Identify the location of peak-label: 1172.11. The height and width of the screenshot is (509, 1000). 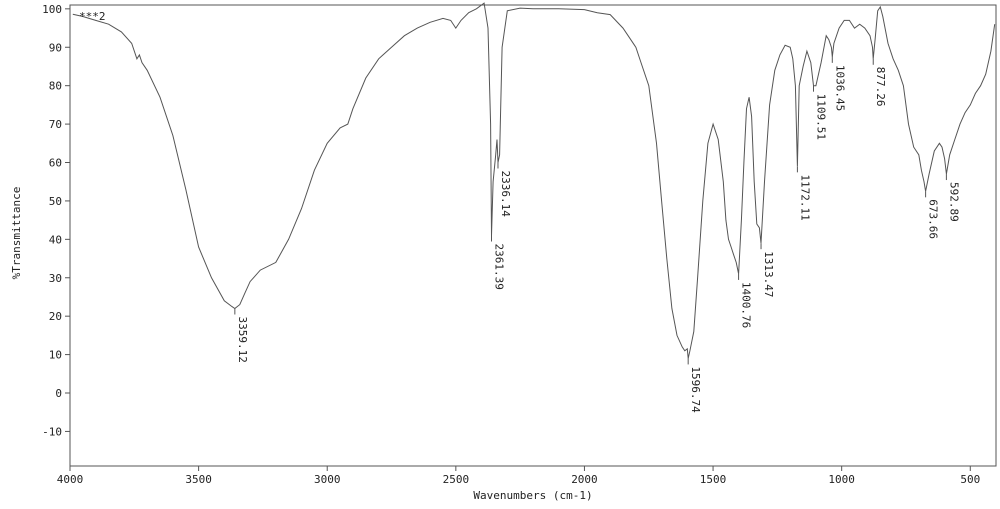
(804, 197).